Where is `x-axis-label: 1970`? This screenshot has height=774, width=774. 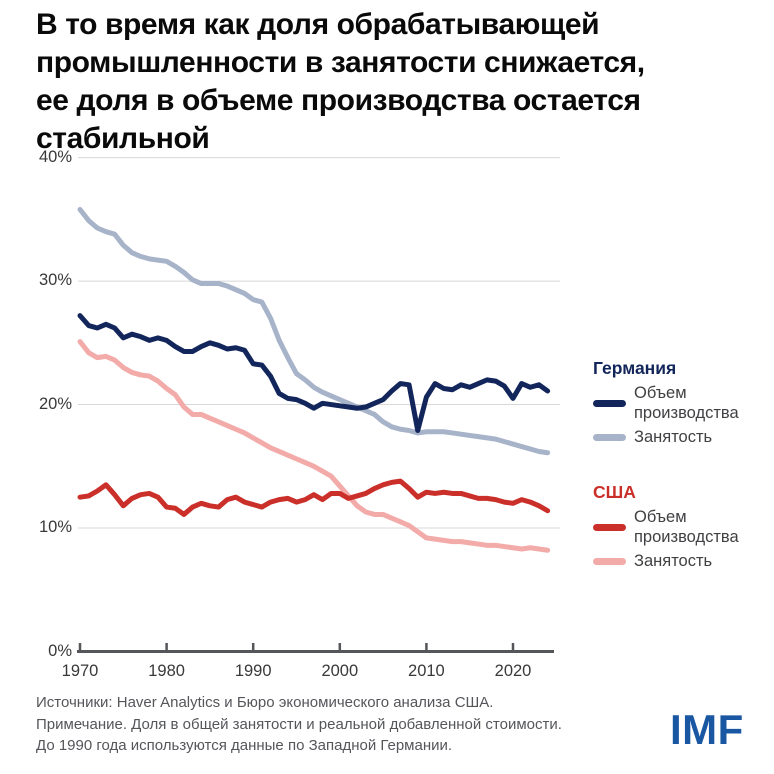 x-axis-label: 1970 is located at coordinates (80, 671).